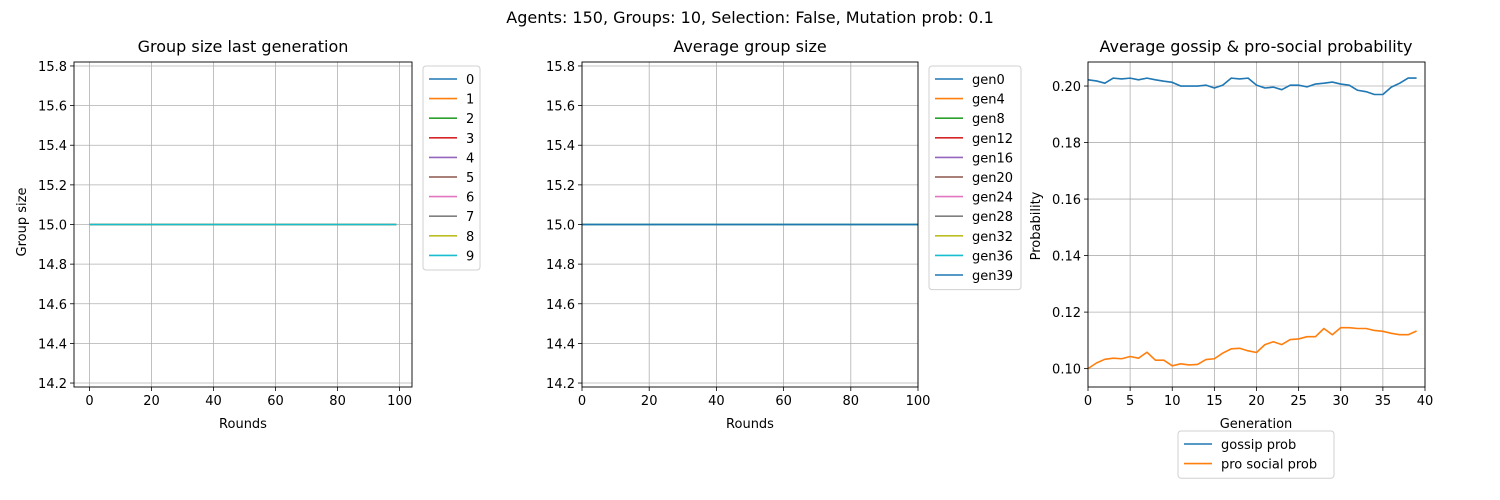  I want to click on panel-3-xlabel: Generation, so click(1256, 424).